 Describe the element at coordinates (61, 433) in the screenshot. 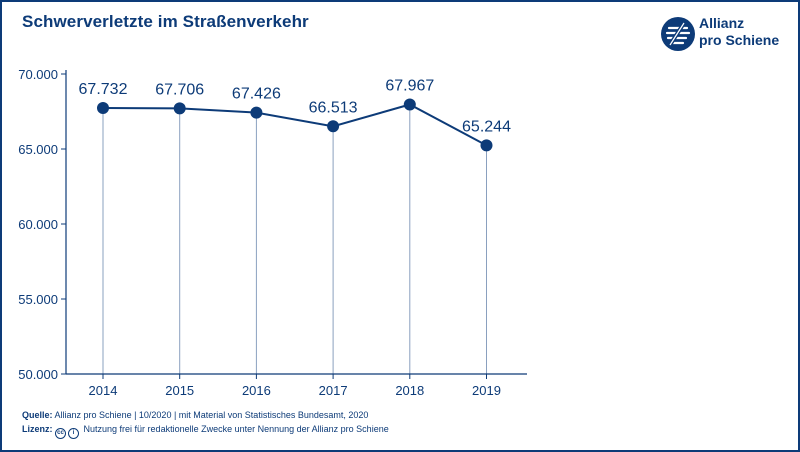

I see `cc-icon: cc` at that location.